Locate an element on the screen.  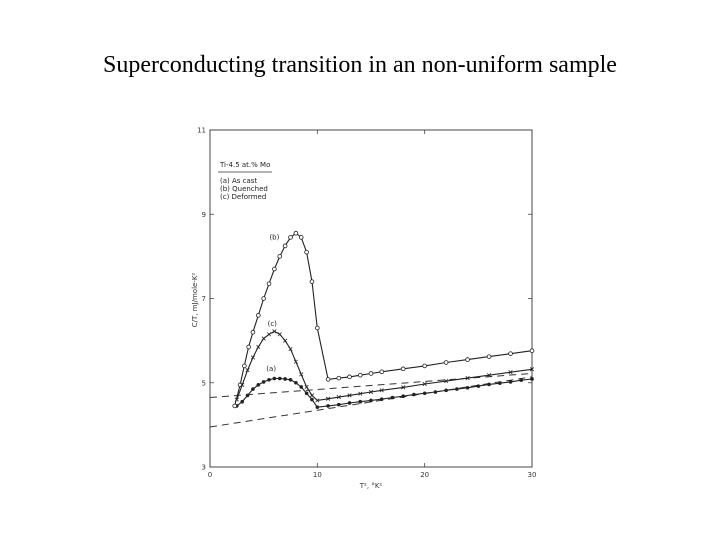
x-tick-label: 0 is located at coordinates (210, 475).